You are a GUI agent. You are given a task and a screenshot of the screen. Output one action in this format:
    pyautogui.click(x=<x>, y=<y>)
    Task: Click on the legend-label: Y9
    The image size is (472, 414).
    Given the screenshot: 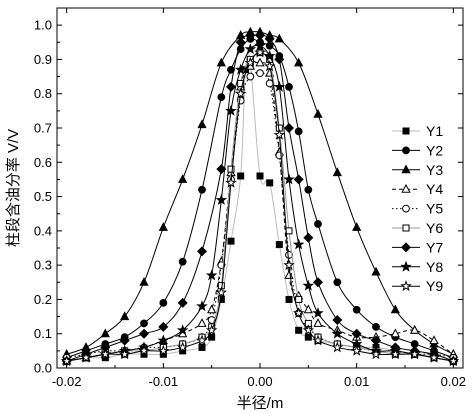 What is the action you would take?
    pyautogui.click(x=434, y=286)
    